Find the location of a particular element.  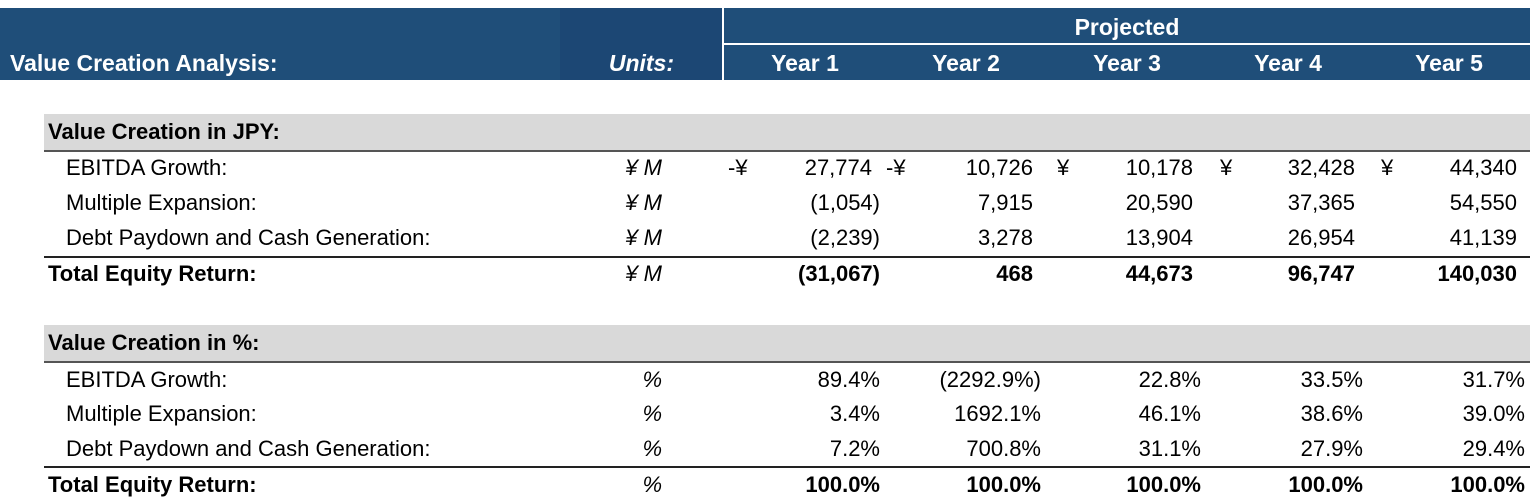

units-column-header: Units: is located at coordinates (641, 63).